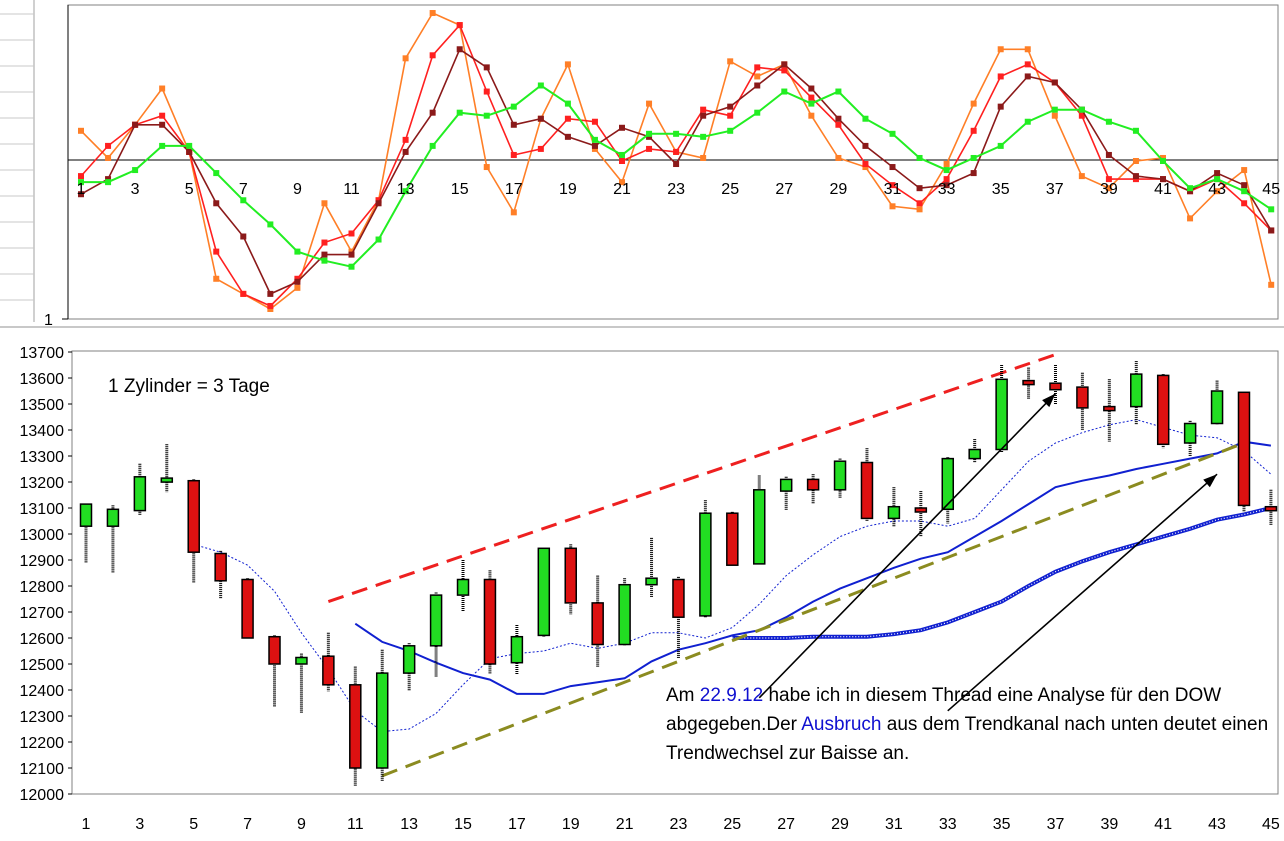 This screenshot has width=1284, height=841. What do you see at coordinates (135, 189) in the screenshot?
I see `oscillator-x-tick-label: 3` at bounding box center [135, 189].